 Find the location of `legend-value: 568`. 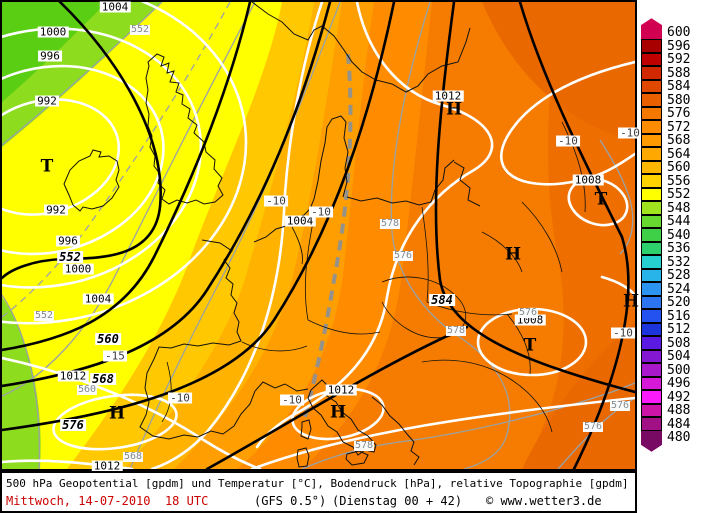

legend-value: 568 is located at coordinates (679, 141).